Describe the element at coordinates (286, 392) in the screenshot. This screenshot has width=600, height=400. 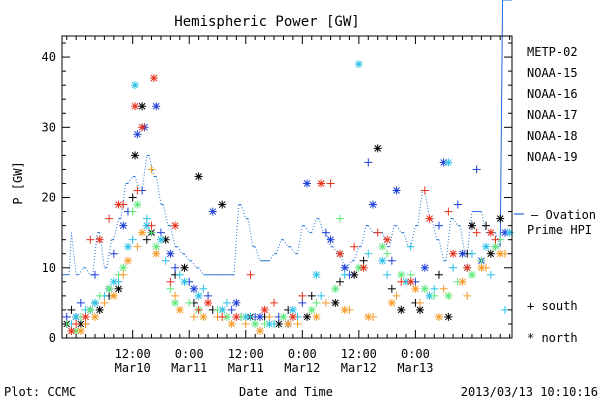
I see `footer-x-axis-label: Date and Time` at that location.